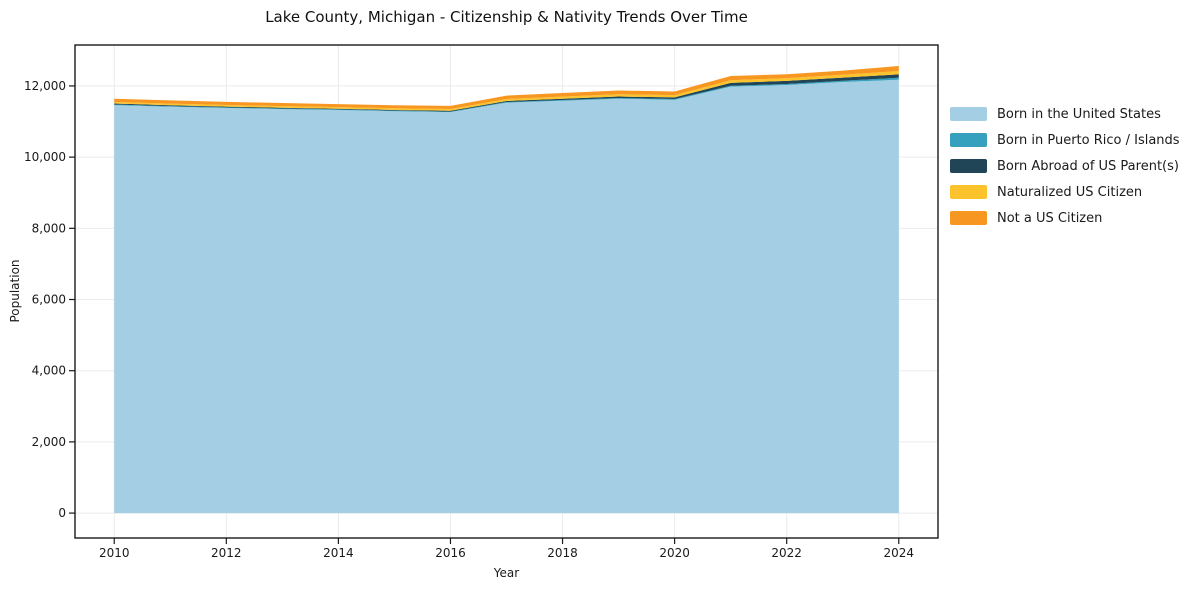 The height and width of the screenshot is (590, 1189). I want to click on legend-item: Born Abroad of US Parent(s), so click(1065, 166).